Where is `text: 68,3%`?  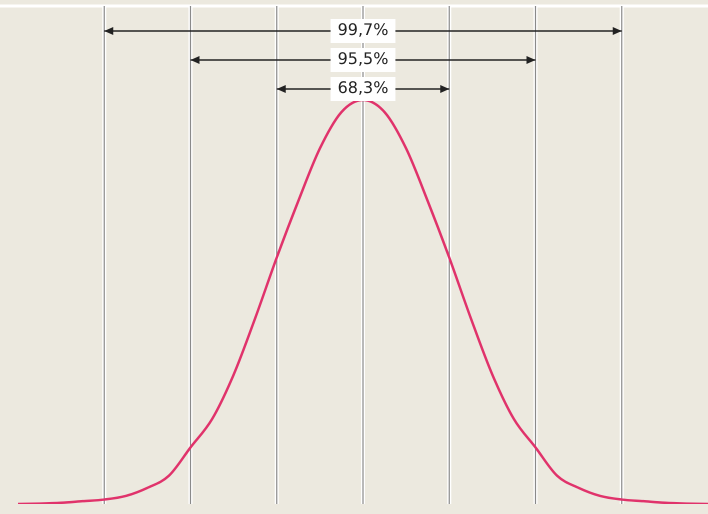
text: 68,3% is located at coordinates (363, 88).